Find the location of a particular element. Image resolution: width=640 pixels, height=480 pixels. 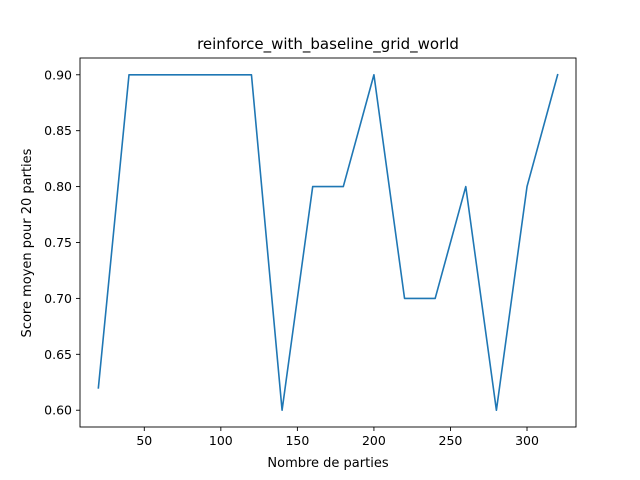

x-axis-label: Nombre de parties is located at coordinates (327, 463).